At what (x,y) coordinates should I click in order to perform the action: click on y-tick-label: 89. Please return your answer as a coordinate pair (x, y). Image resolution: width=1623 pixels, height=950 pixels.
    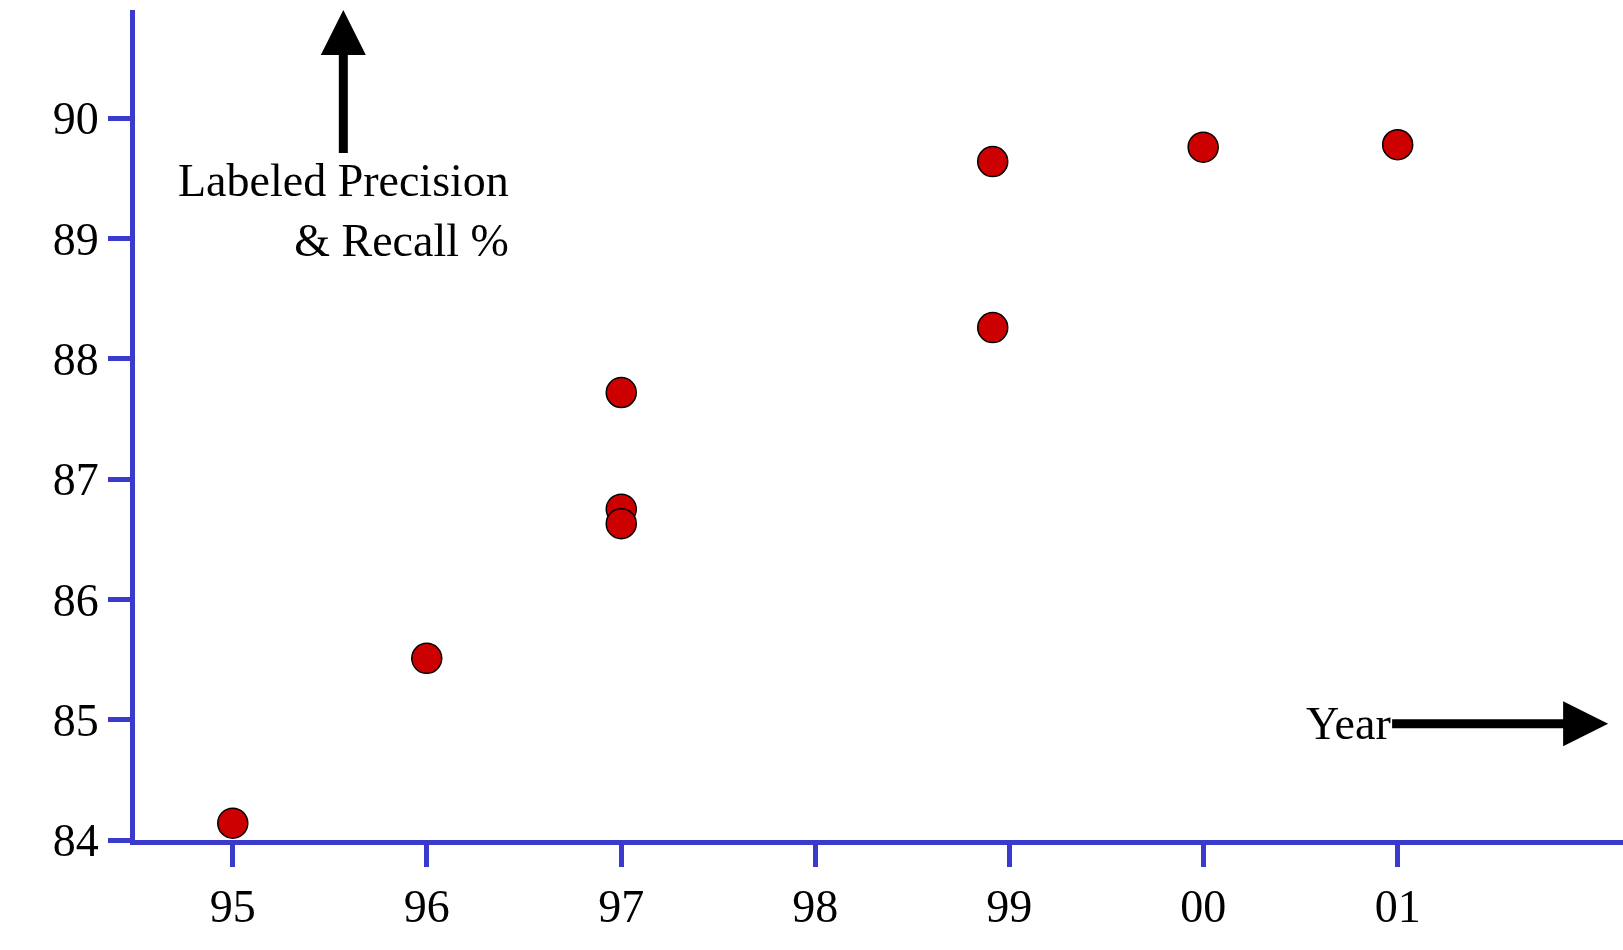
    Looking at the image, I should click on (75, 239).